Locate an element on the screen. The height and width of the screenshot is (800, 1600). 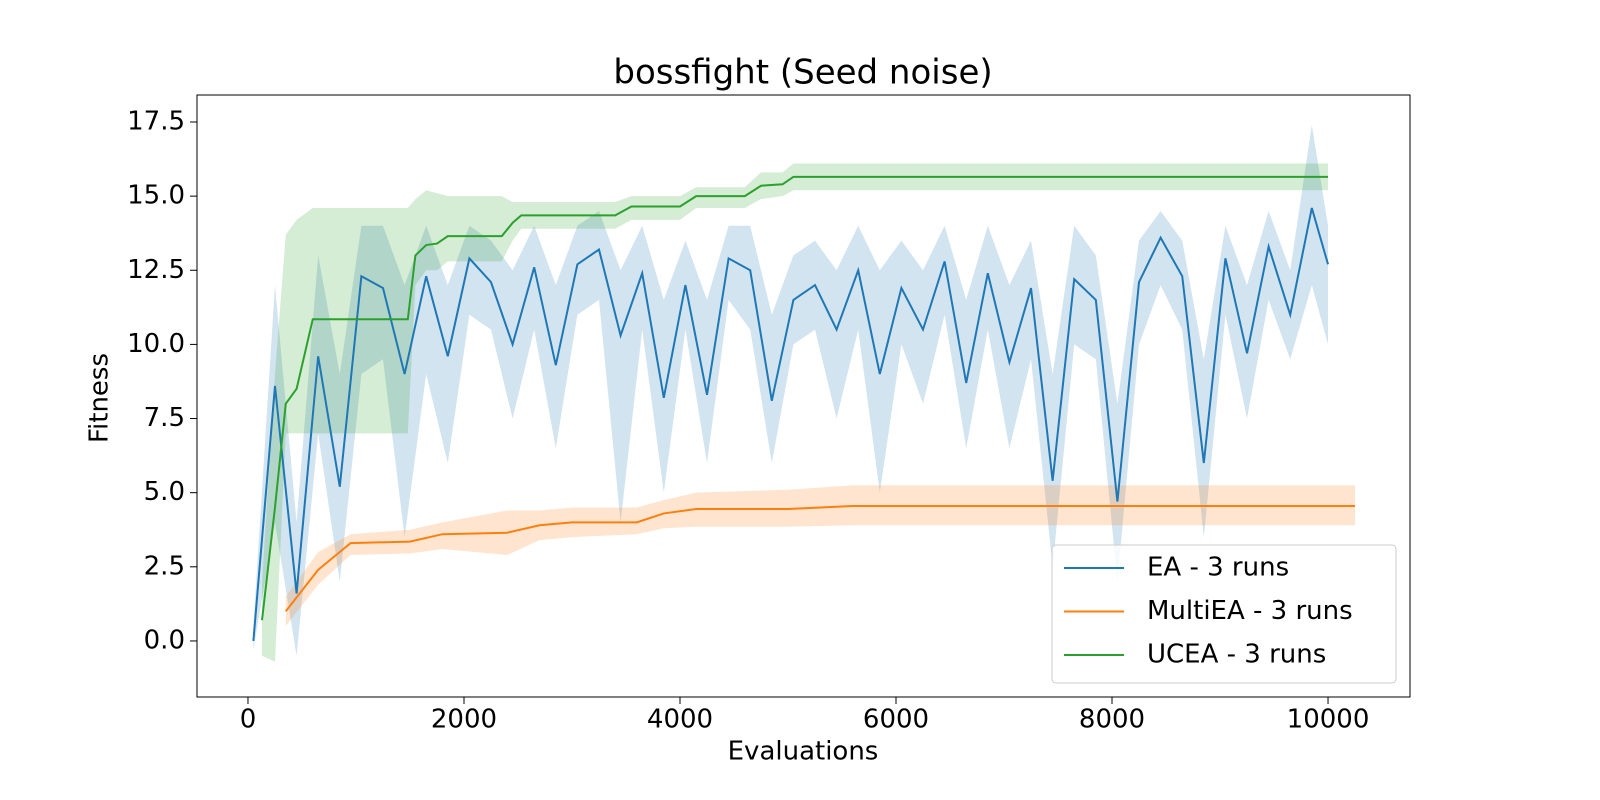
legend-label: UCEA - 3 runs is located at coordinates (1236, 655).